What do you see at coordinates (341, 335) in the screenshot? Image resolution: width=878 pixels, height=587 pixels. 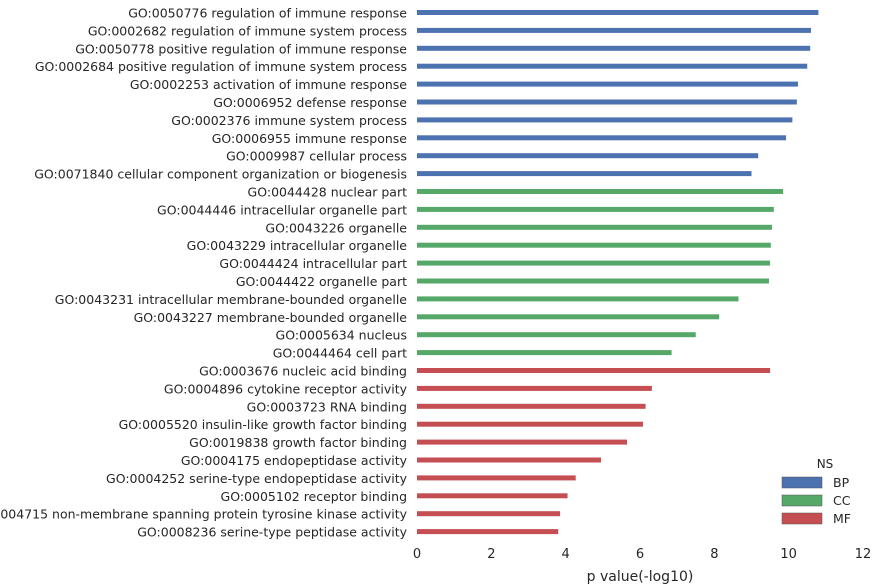 I see `category-label: GO:0005634 nucleus` at bounding box center [341, 335].